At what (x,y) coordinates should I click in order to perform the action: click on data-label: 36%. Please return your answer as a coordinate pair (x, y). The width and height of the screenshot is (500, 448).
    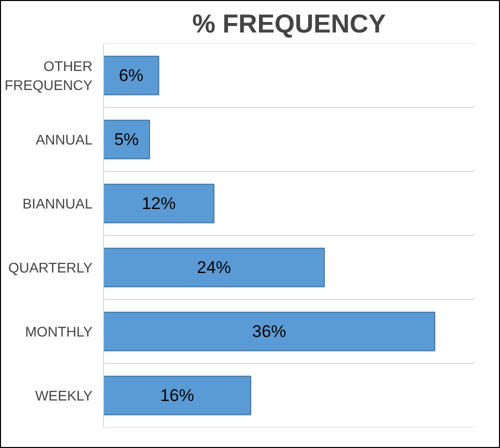
    Looking at the image, I should click on (269, 331).